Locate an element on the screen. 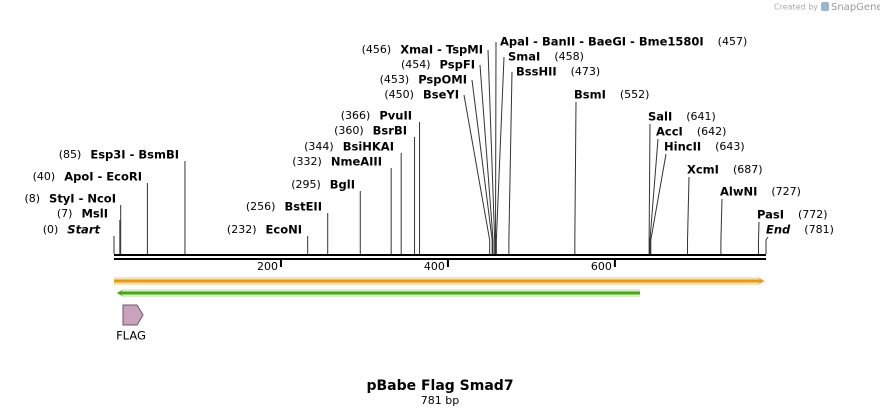 Image resolution: width=880 pixels, height=417 pixels. site-position: (642) is located at coordinates (712, 131).